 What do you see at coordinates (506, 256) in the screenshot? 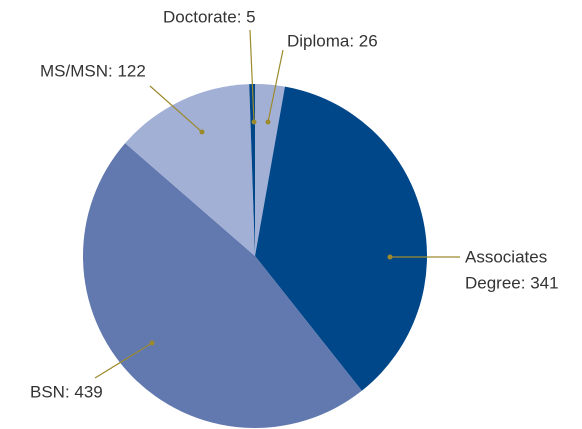
I see `slice-label: Associates` at bounding box center [506, 256].